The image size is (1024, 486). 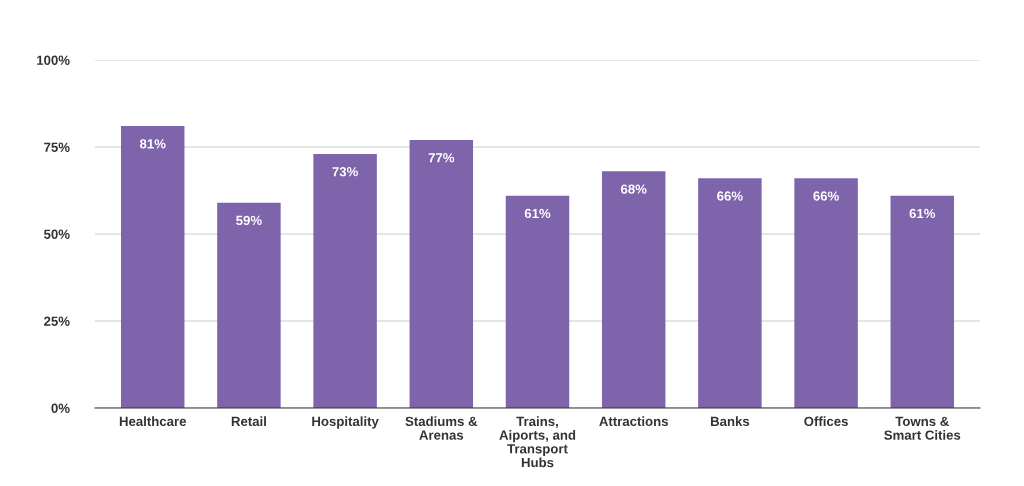 I want to click on y-tick-label: 50%, so click(x=57, y=234).